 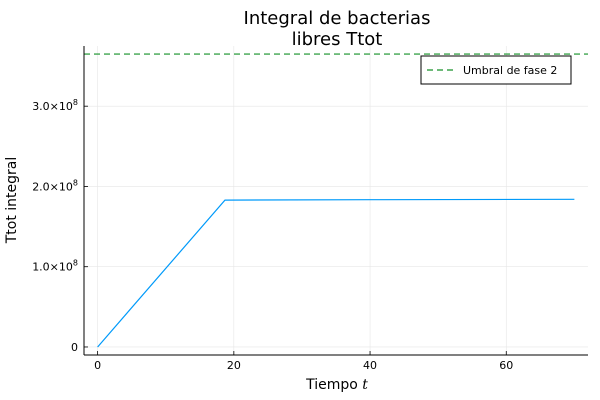 What do you see at coordinates (336, 385) in the screenshot?
I see `x-axis-label: Tiempo t` at bounding box center [336, 385].